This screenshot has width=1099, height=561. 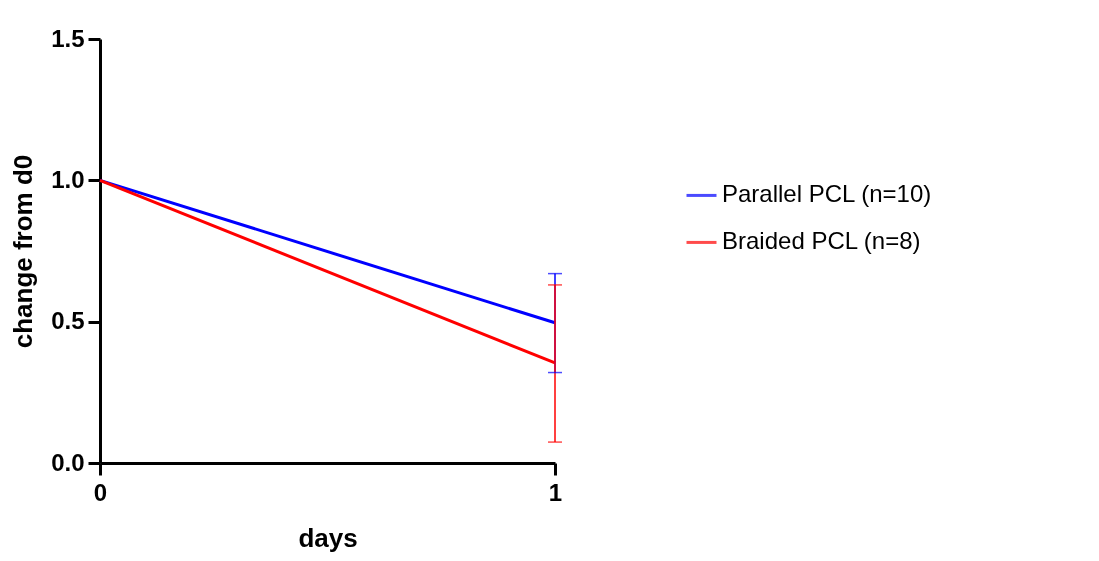 I want to click on y-tick-label: 1.0, so click(x=68, y=179).